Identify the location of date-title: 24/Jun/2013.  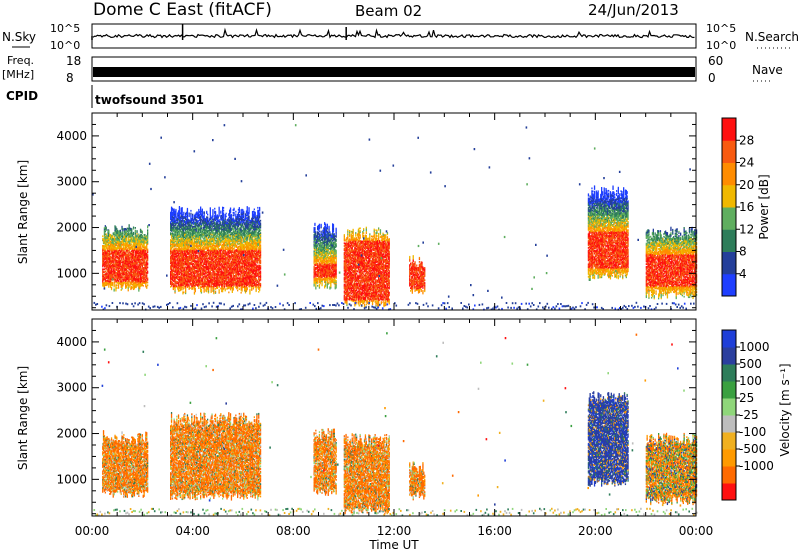
(633, 10).